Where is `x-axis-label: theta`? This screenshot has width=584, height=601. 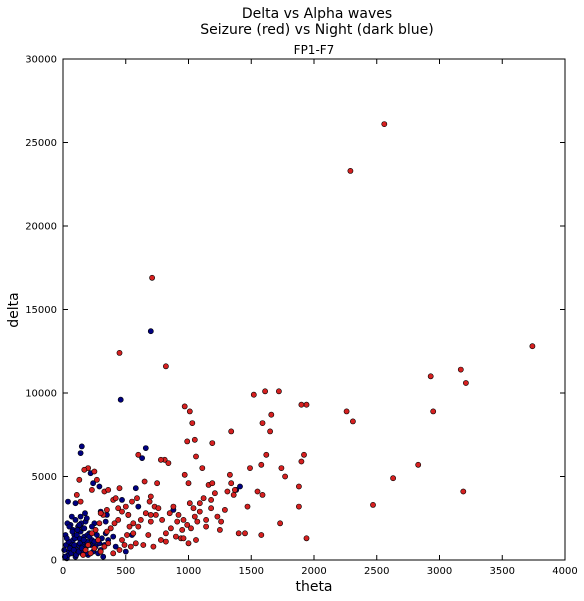 x-axis-label: theta is located at coordinates (313, 587).